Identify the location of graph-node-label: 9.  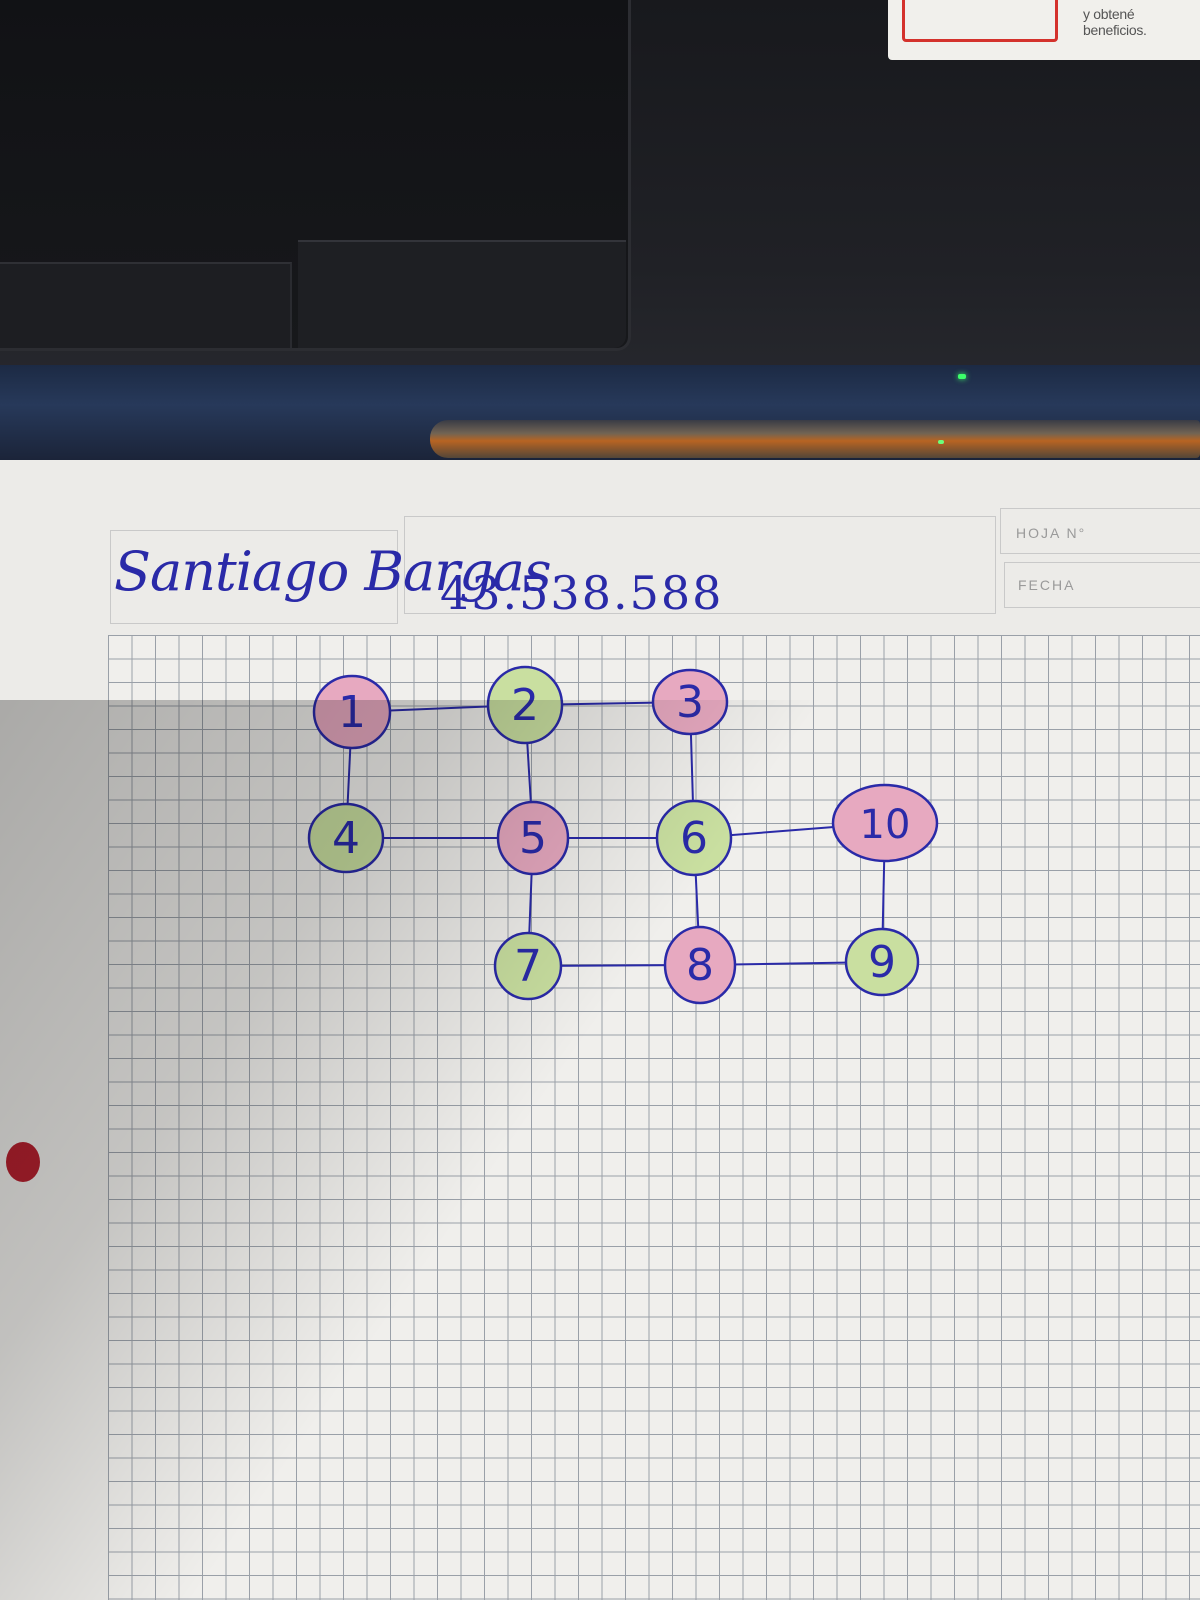
(882, 962).